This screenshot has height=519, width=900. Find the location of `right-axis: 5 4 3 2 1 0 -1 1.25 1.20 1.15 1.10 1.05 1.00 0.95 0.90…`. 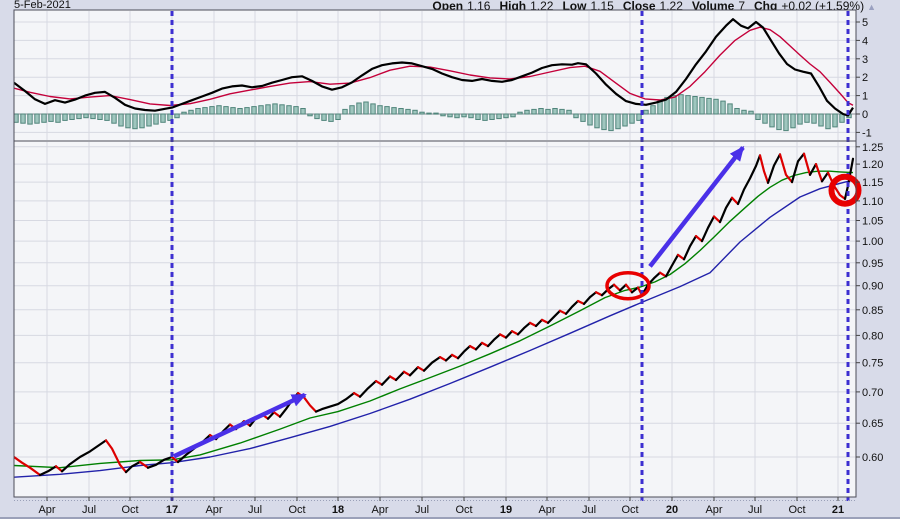

right-axis: 5 4 3 2 1 0 -1 1.25 1.20 1.15 1.10 1.05 1.00 0.95 0.90… is located at coordinates (869, 240).